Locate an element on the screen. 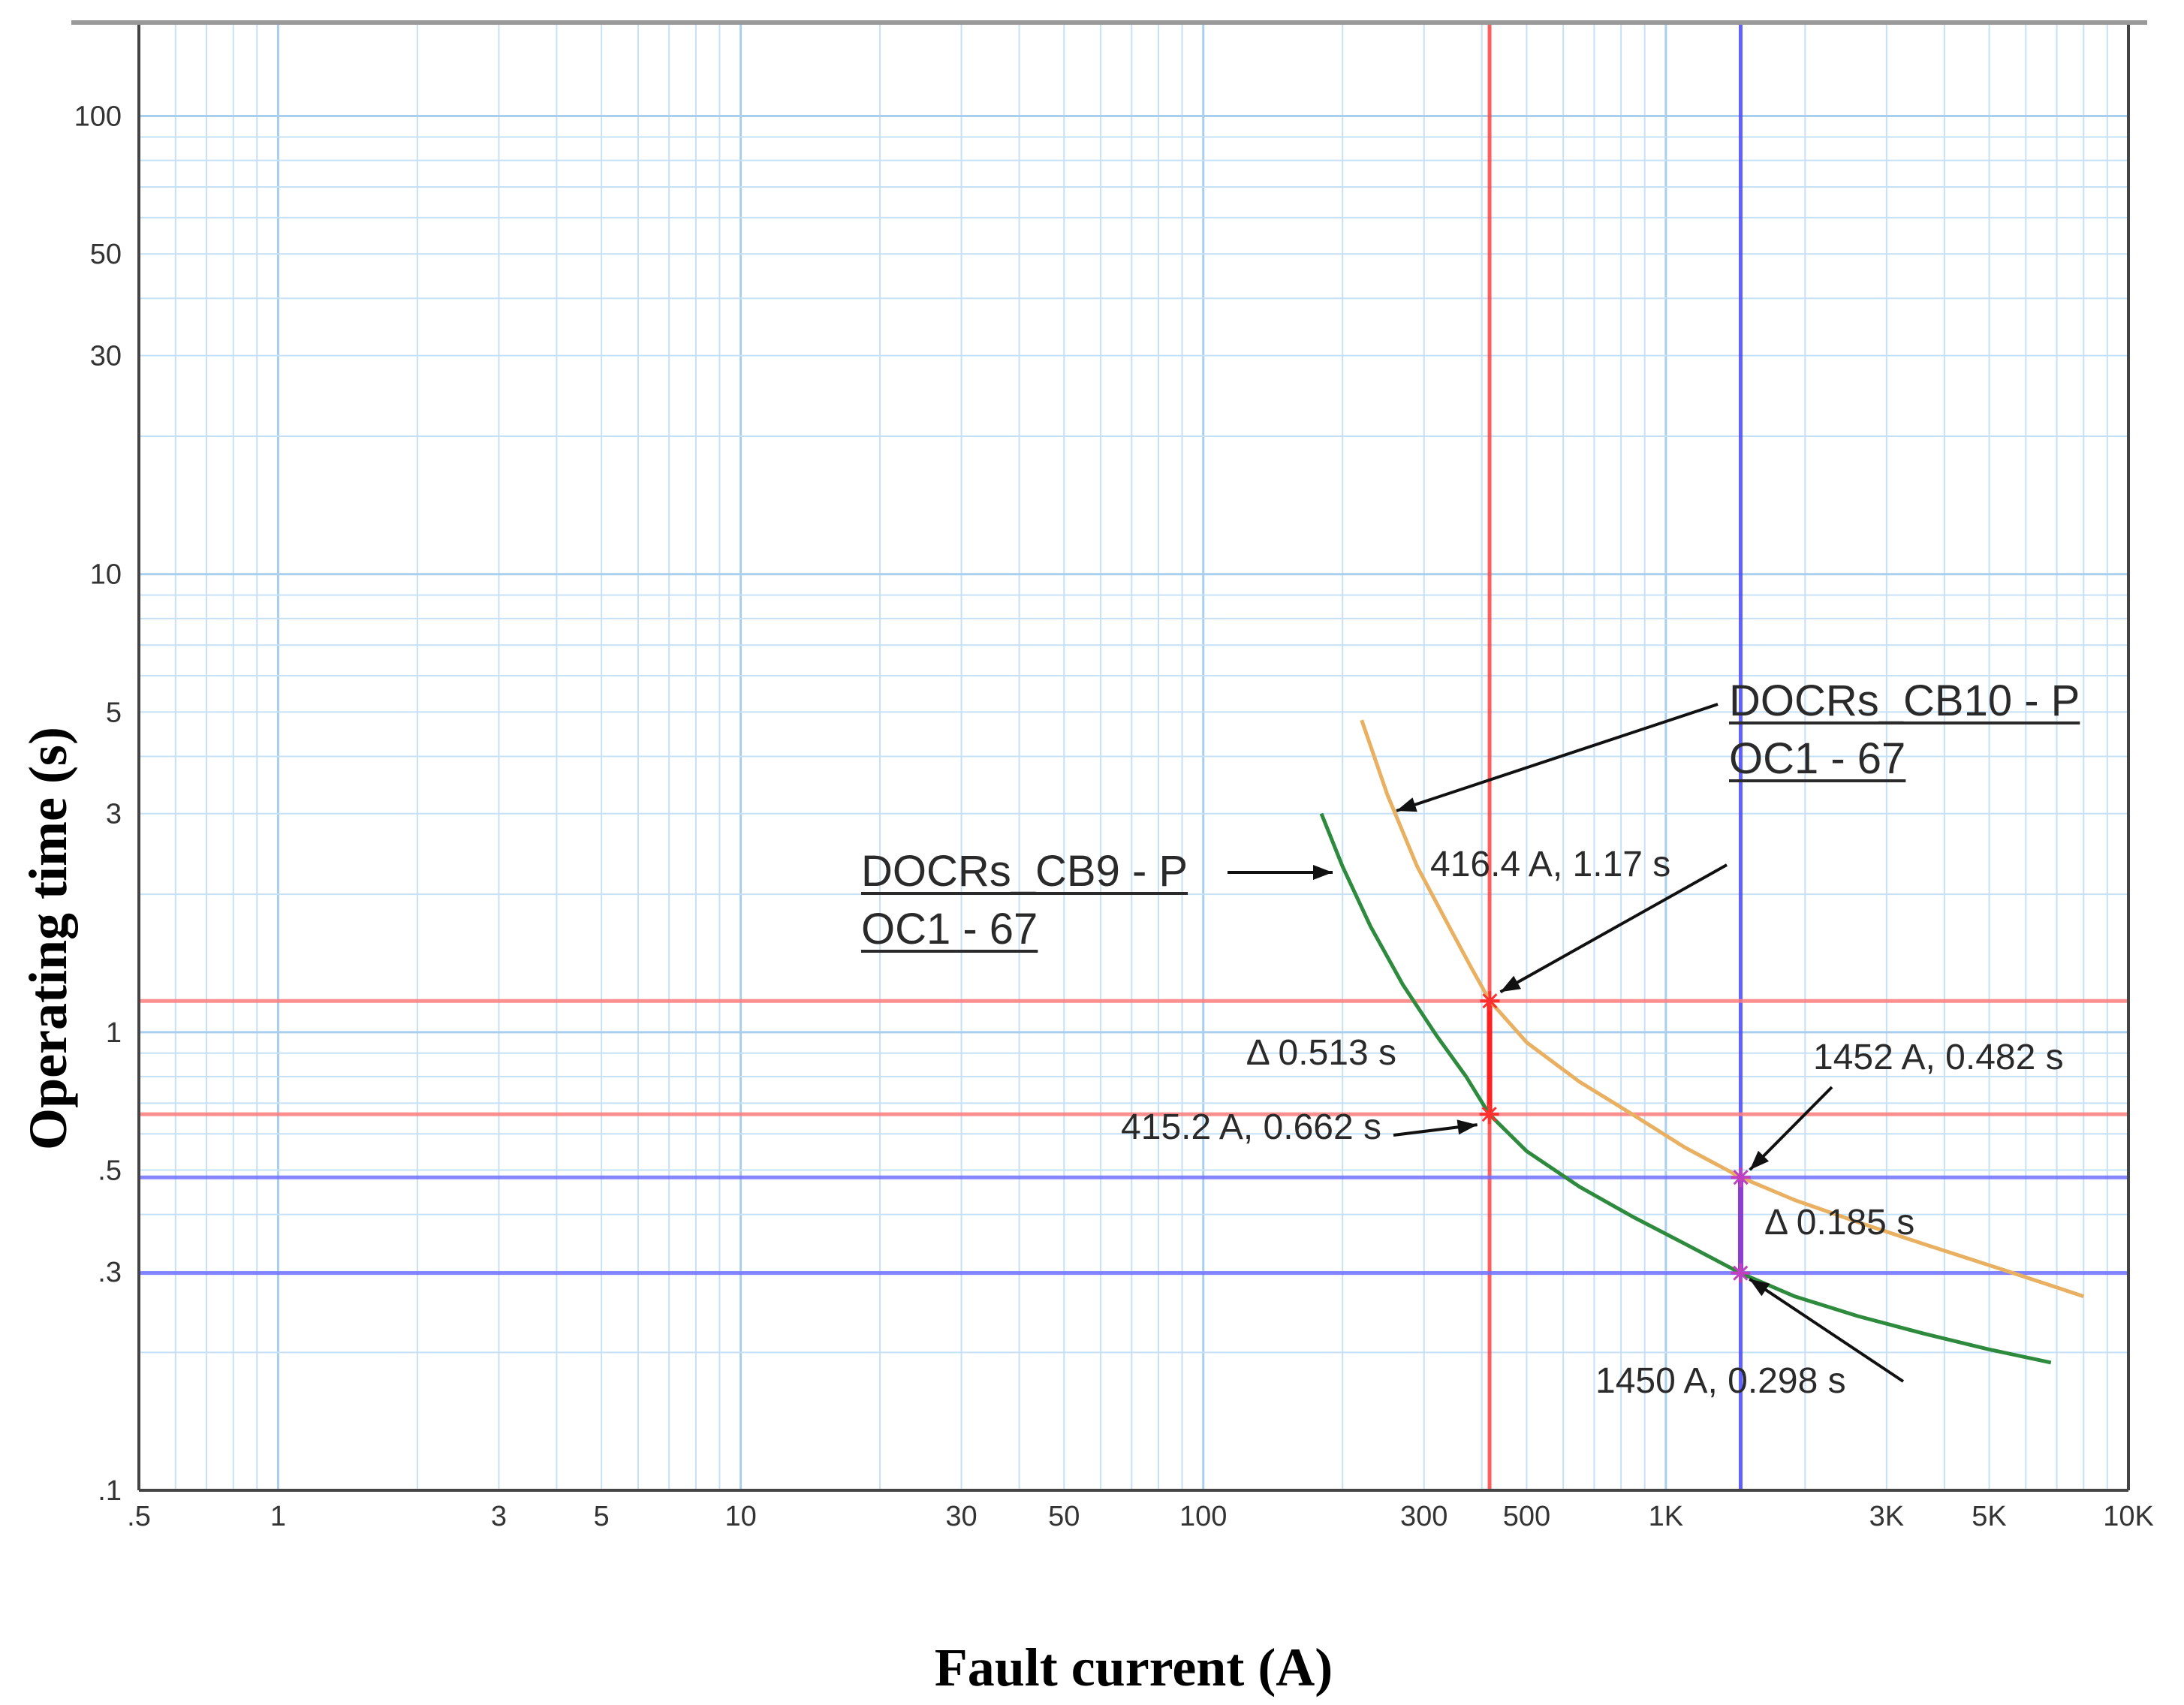 This screenshot has width=2184, height=1705. x-tick-label: 10K is located at coordinates (2128, 1516).